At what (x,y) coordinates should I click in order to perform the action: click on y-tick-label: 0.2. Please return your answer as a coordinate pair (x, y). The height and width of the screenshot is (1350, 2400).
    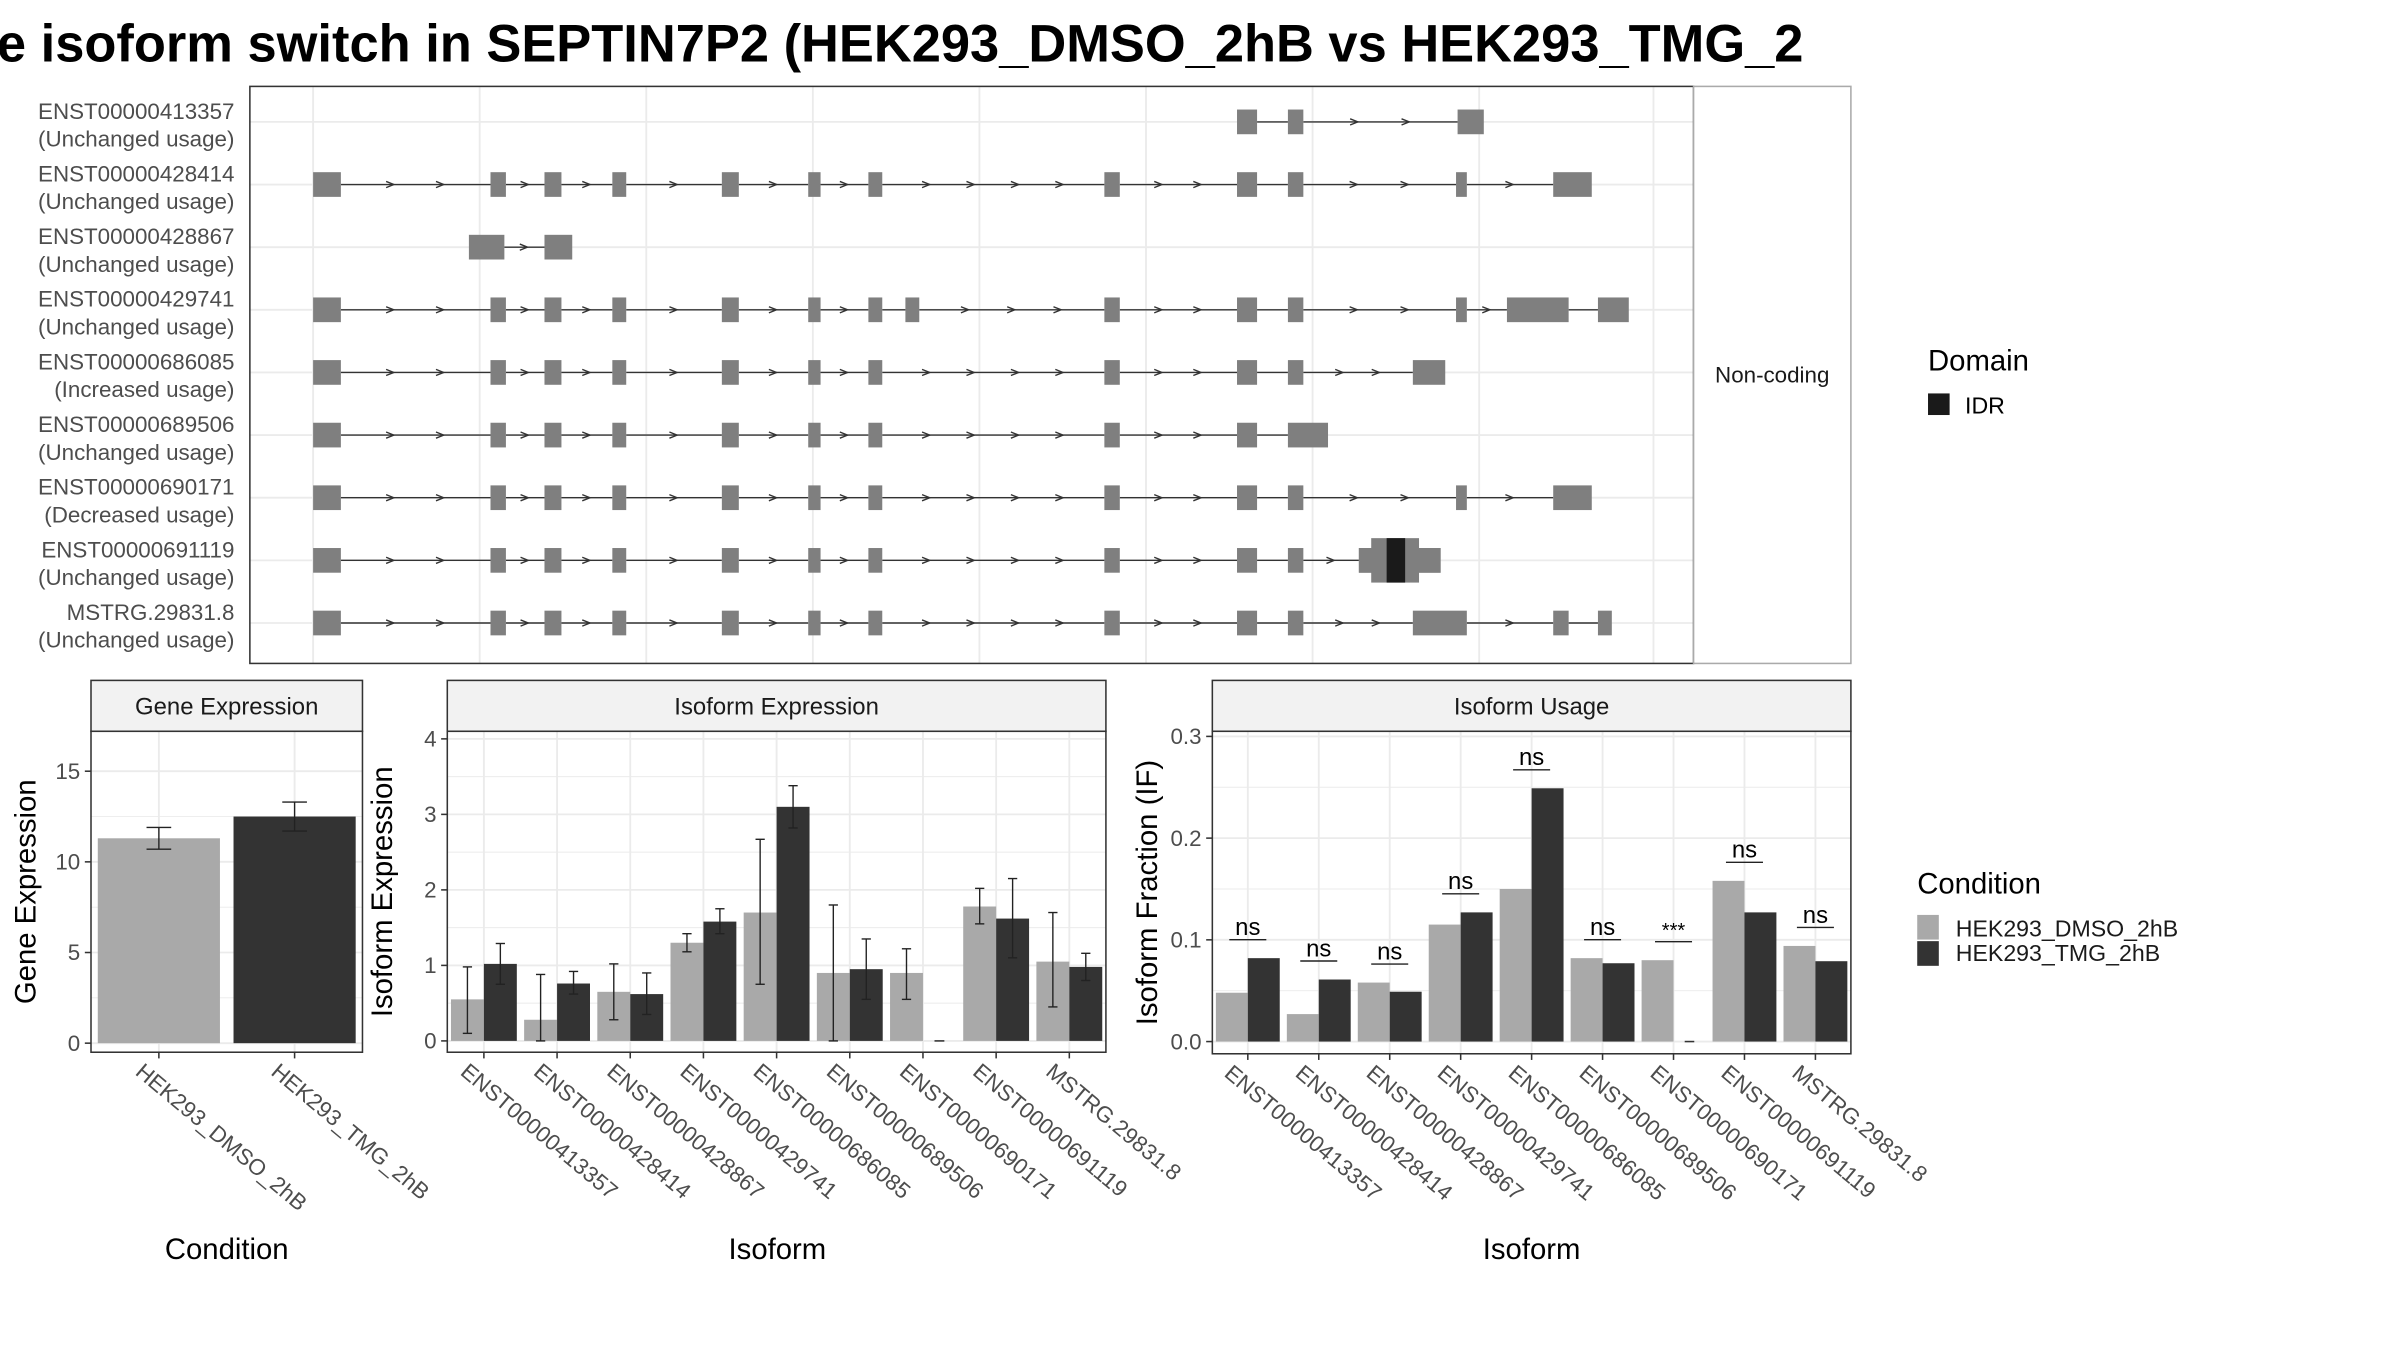
    Looking at the image, I should click on (1185, 838).